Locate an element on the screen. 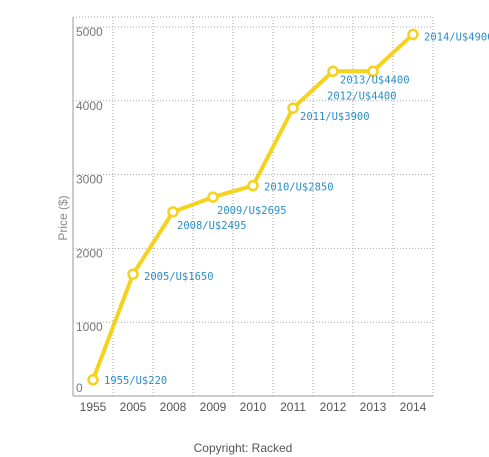 This screenshot has height=457, width=489. data-label: 2008/U$2495 is located at coordinates (212, 226).